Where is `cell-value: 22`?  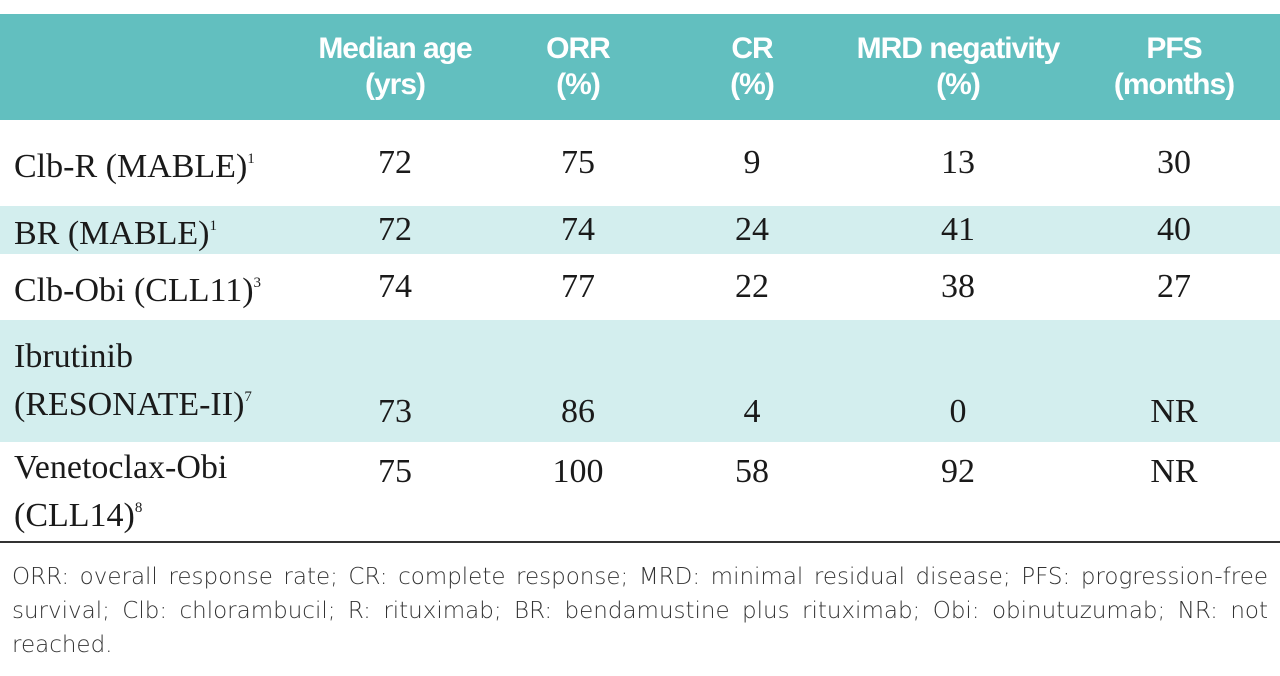 cell-value: 22 is located at coordinates (752, 286).